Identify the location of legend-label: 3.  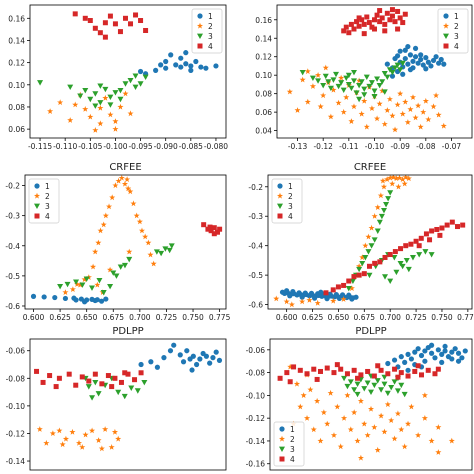
(292, 449).